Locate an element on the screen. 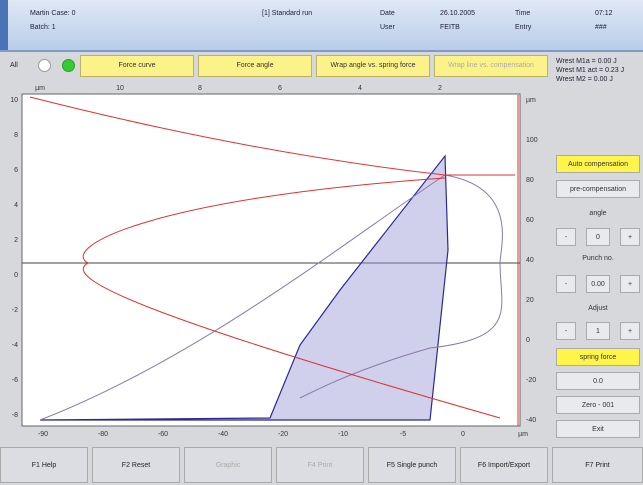 This screenshot has height=485, width=643. value: 1 is located at coordinates (598, 331).